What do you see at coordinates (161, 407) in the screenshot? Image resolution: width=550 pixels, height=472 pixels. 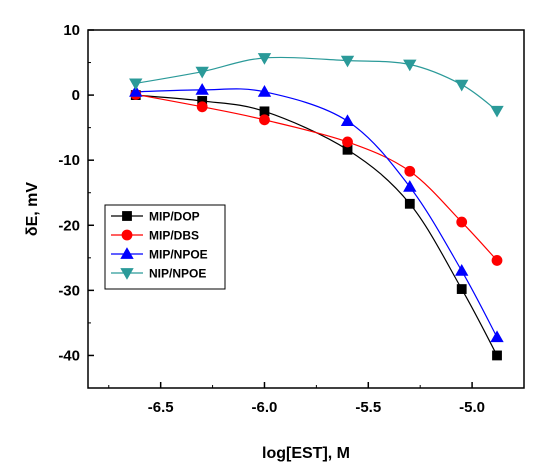 I see `x-tick-label: -6.5` at bounding box center [161, 407].